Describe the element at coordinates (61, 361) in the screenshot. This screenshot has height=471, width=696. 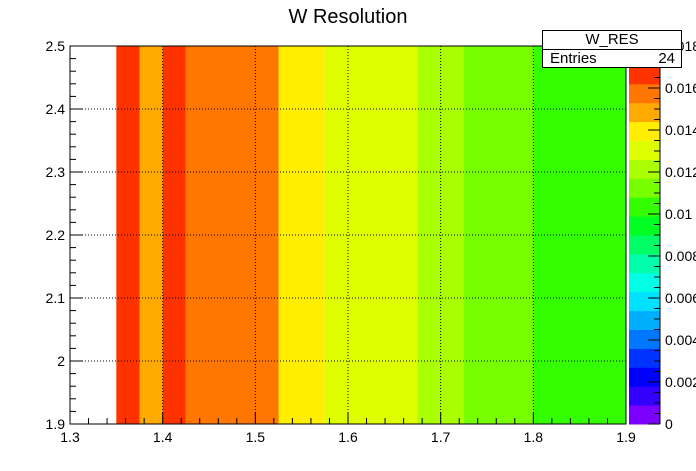
I see `y-tick-label-1: 2` at that location.